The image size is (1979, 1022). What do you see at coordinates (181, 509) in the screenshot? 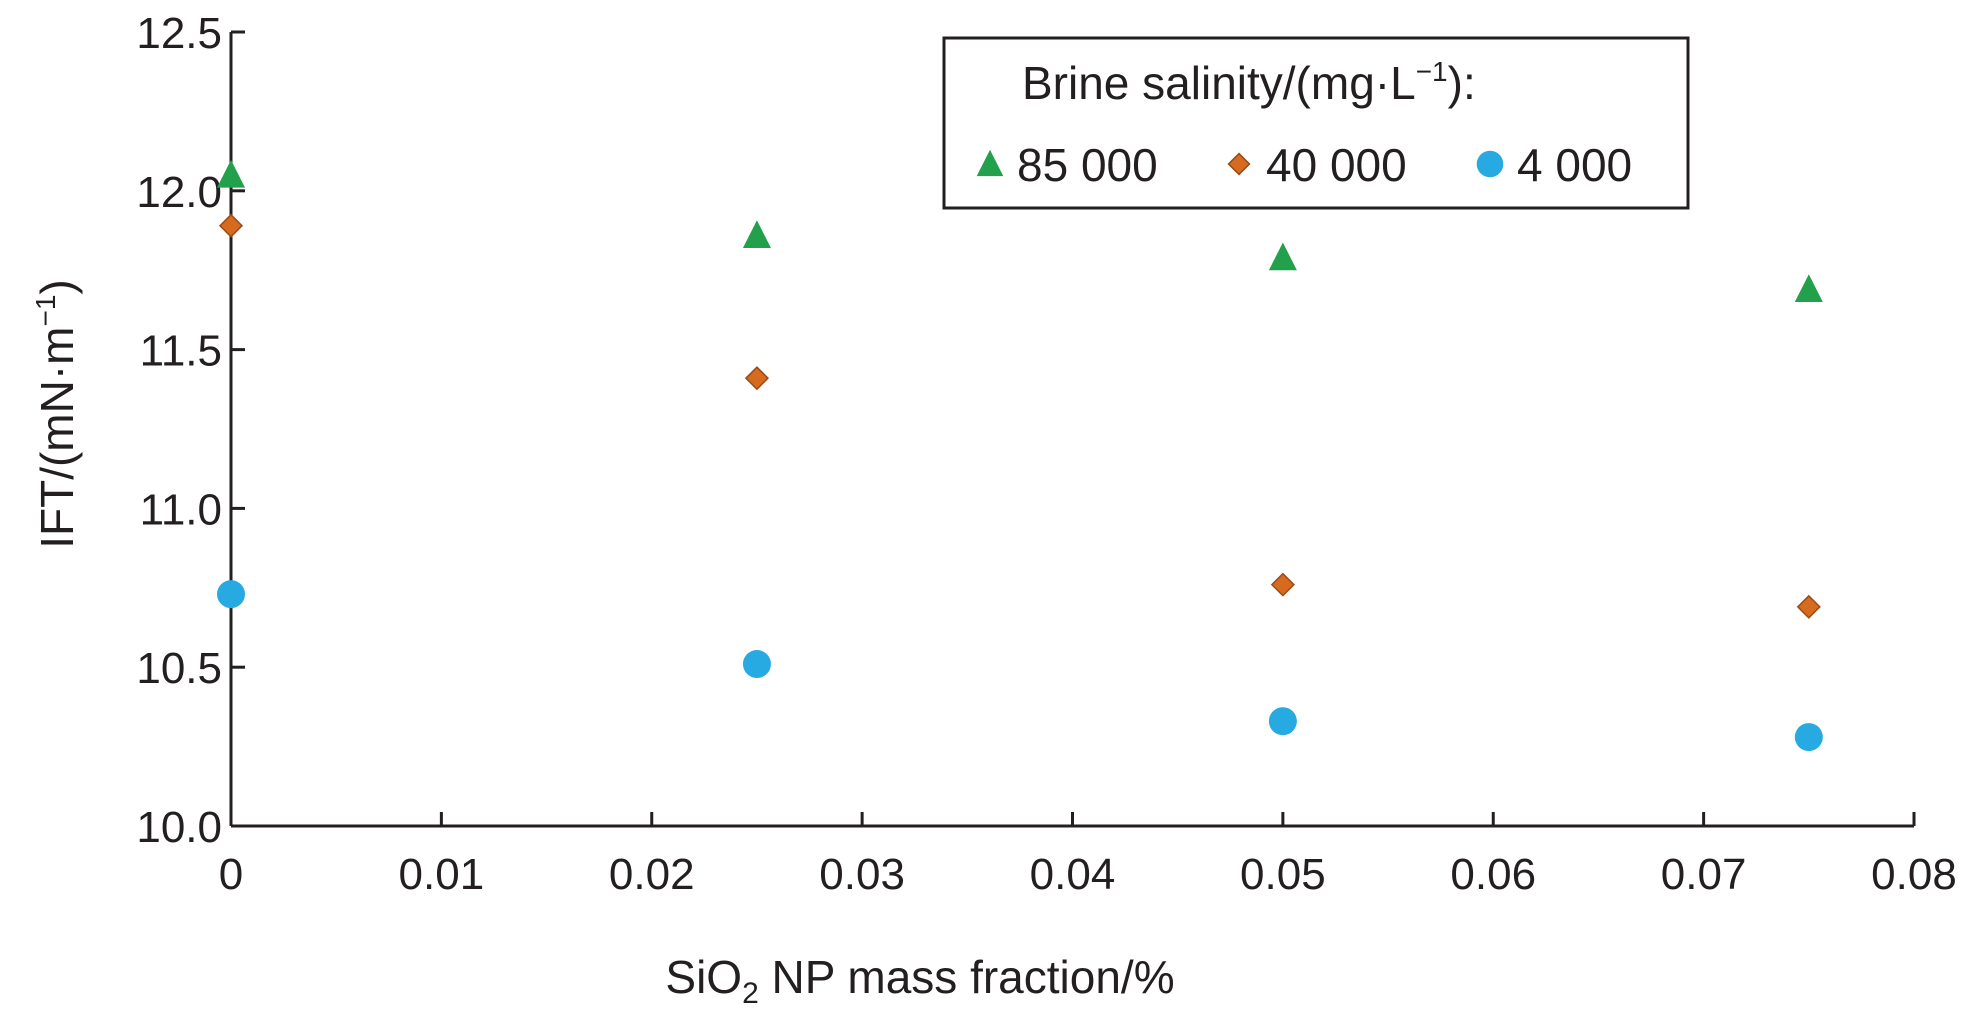
I see `y-tick-label: 11.0` at bounding box center [181, 509].